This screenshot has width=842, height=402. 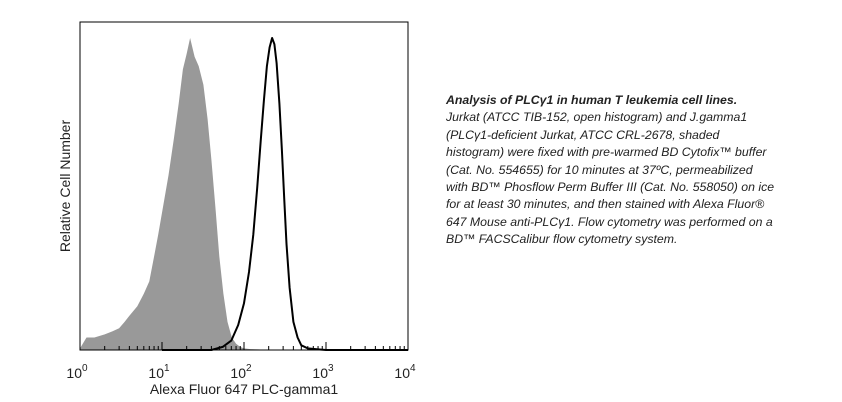 I want to click on x-tick-label: 10², so click(x=241, y=372).